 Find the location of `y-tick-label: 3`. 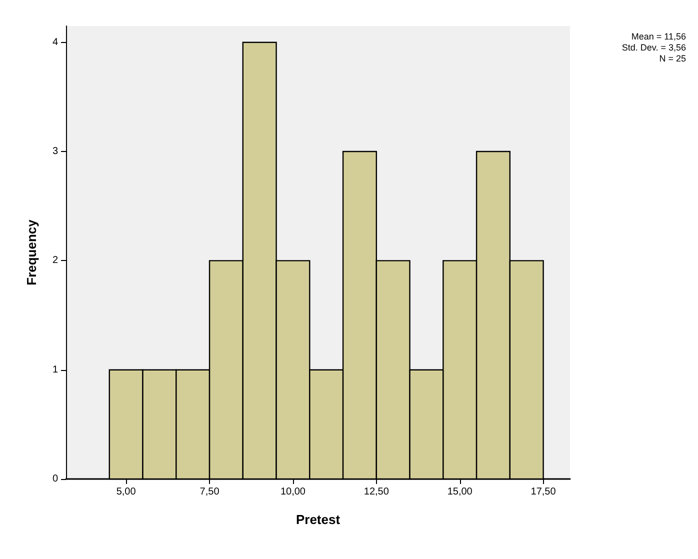

y-tick-label: 3 is located at coordinates (55, 152).